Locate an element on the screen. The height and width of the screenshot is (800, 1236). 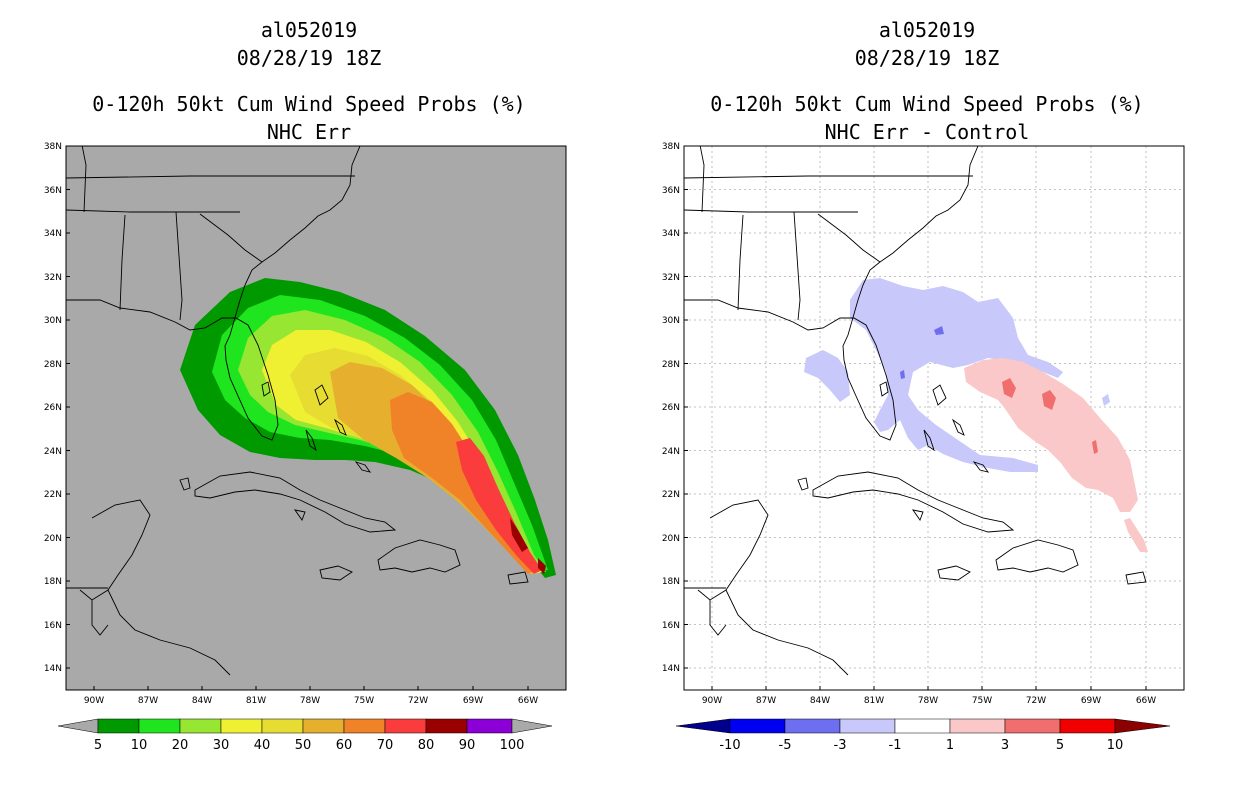
svg-text: 100 is located at coordinates (512, 745).